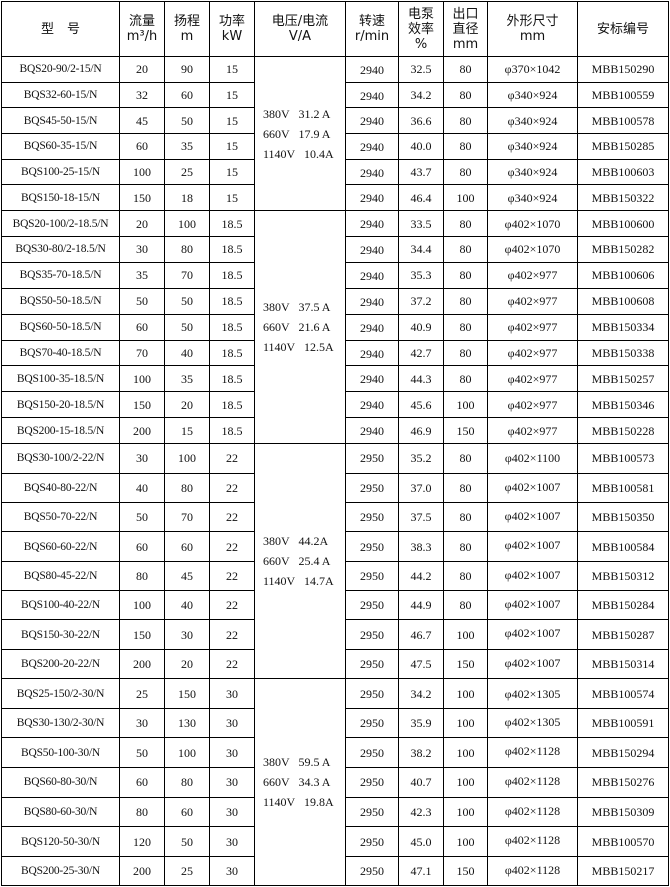 This screenshot has width=670, height=887. What do you see at coordinates (300, 133) in the screenshot?
I see `voltage-current-cell: 380V 31.2 A 660V 17.9 A 1140V 10.4A` at bounding box center [300, 133].